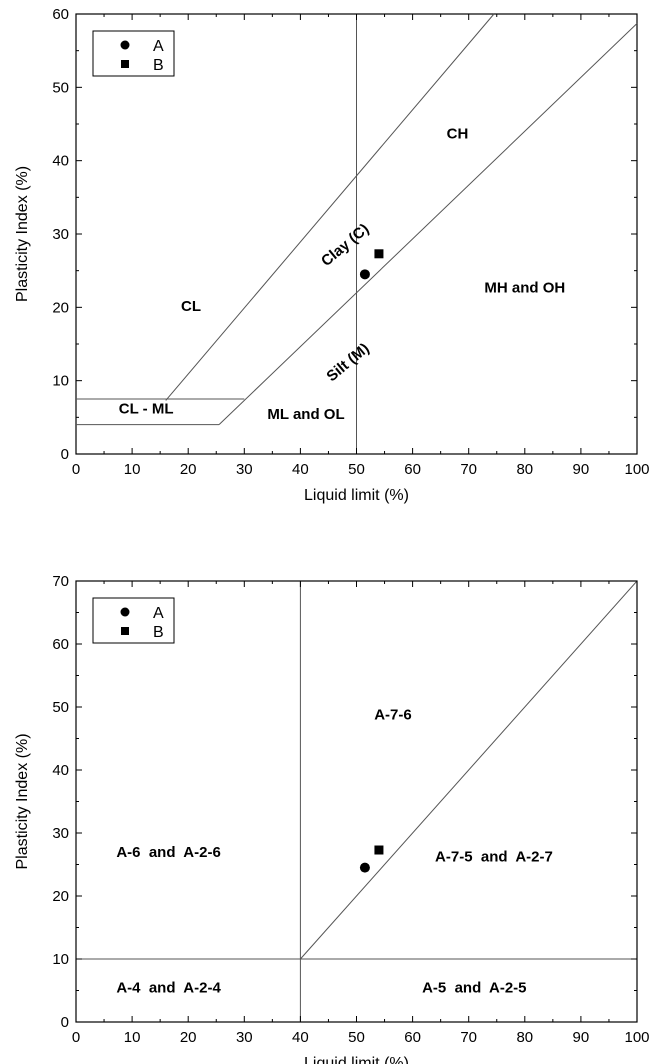  I want to click on region-label: A-5 and A-2-5, so click(474, 987).